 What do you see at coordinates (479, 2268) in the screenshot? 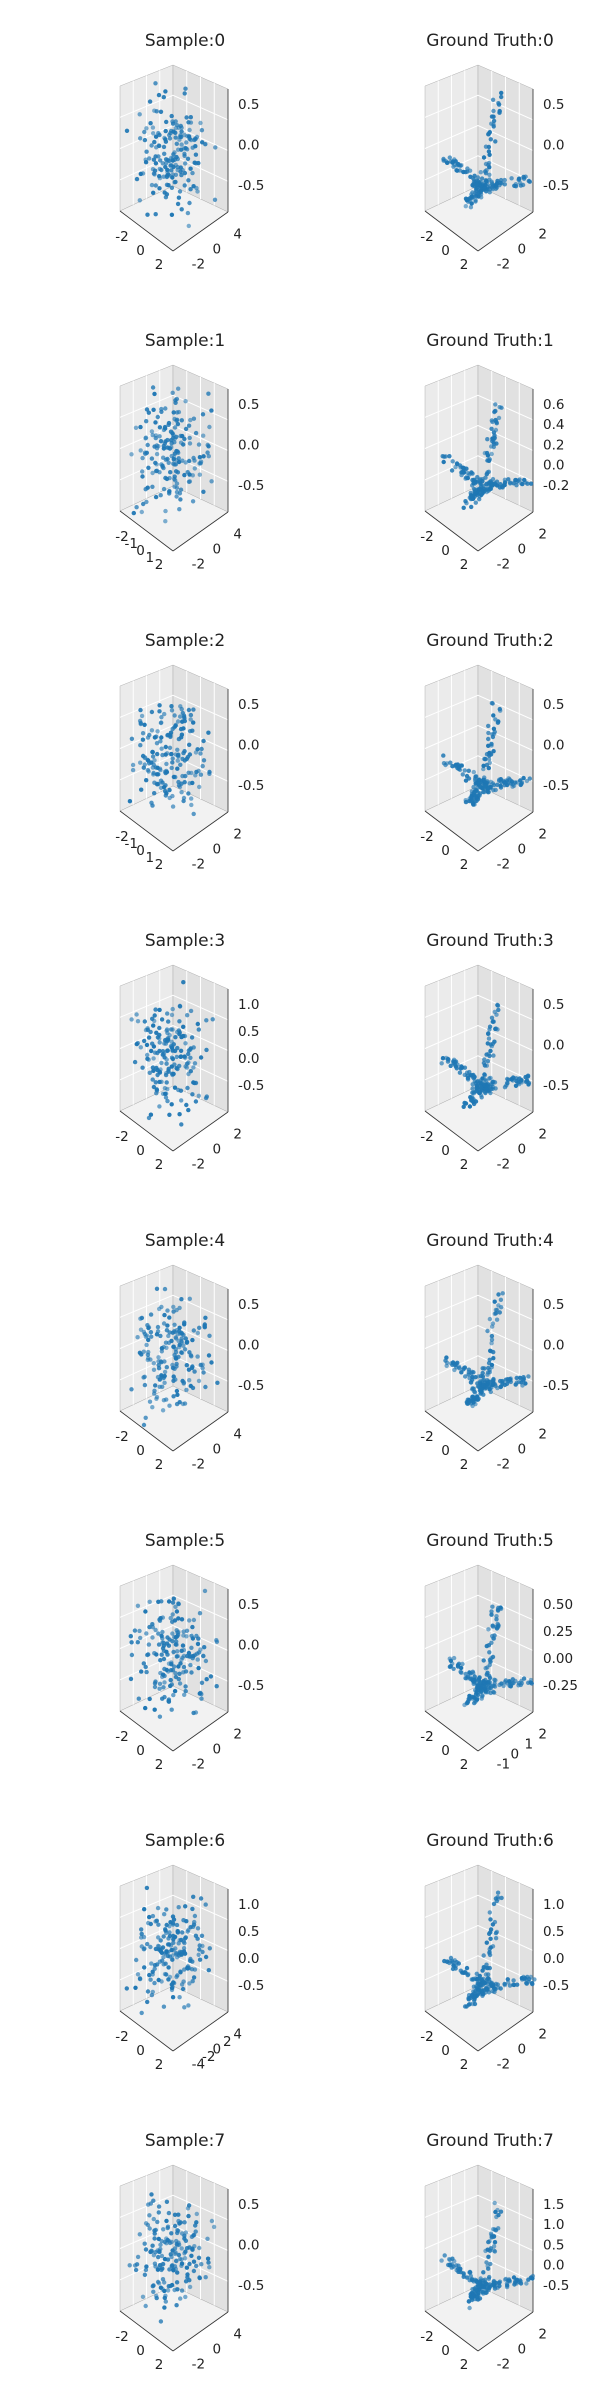
I see `grid-line` at bounding box center [479, 2268].